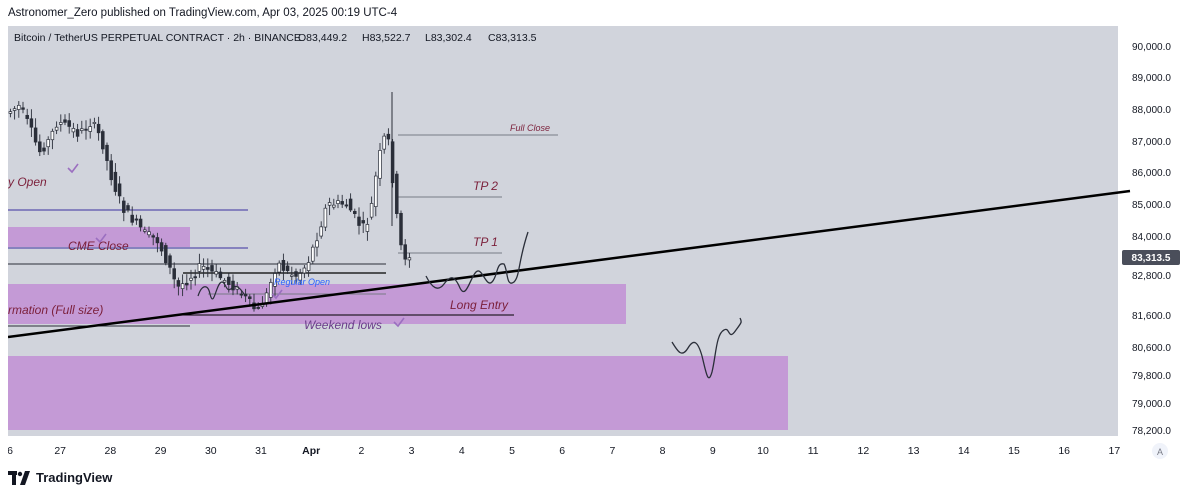 The width and height of the screenshot is (1199, 494). Describe the element at coordinates (448, 38) in the screenshot. I see `ohlc-low: L83,302.4` at that location.